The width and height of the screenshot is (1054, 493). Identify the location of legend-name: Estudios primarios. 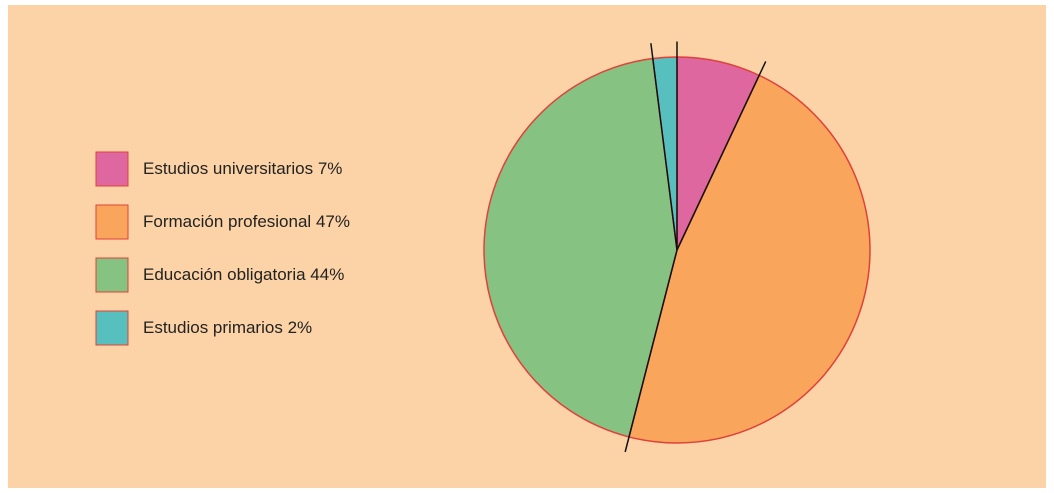
(213, 327).